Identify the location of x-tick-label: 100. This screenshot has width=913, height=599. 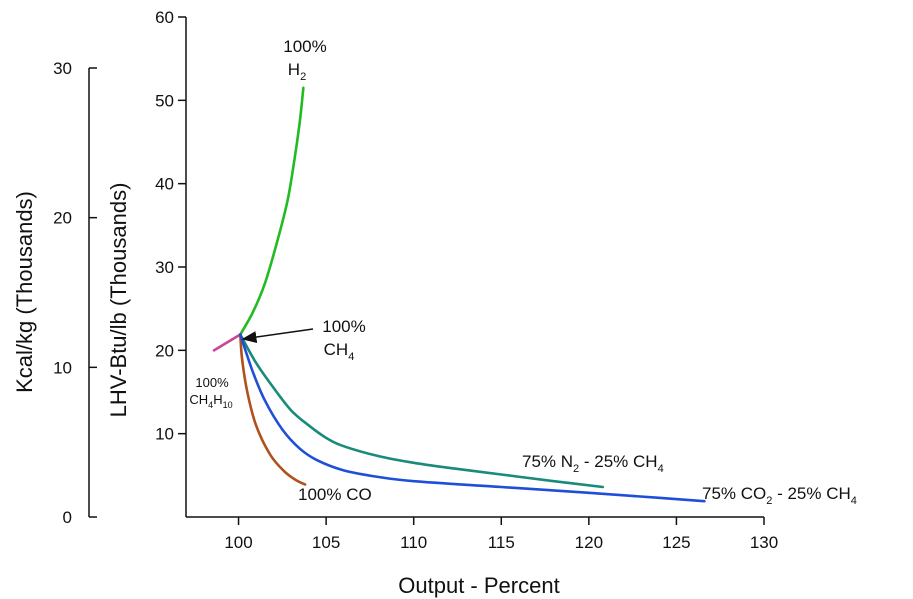
(238, 542).